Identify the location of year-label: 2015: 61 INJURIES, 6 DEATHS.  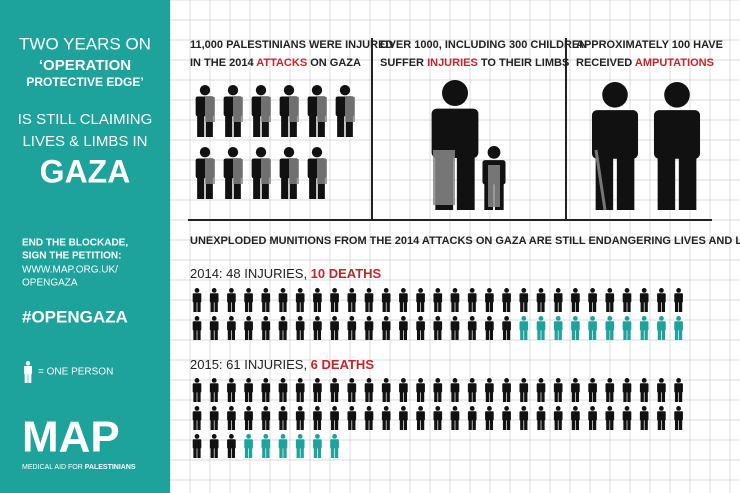
(282, 364).